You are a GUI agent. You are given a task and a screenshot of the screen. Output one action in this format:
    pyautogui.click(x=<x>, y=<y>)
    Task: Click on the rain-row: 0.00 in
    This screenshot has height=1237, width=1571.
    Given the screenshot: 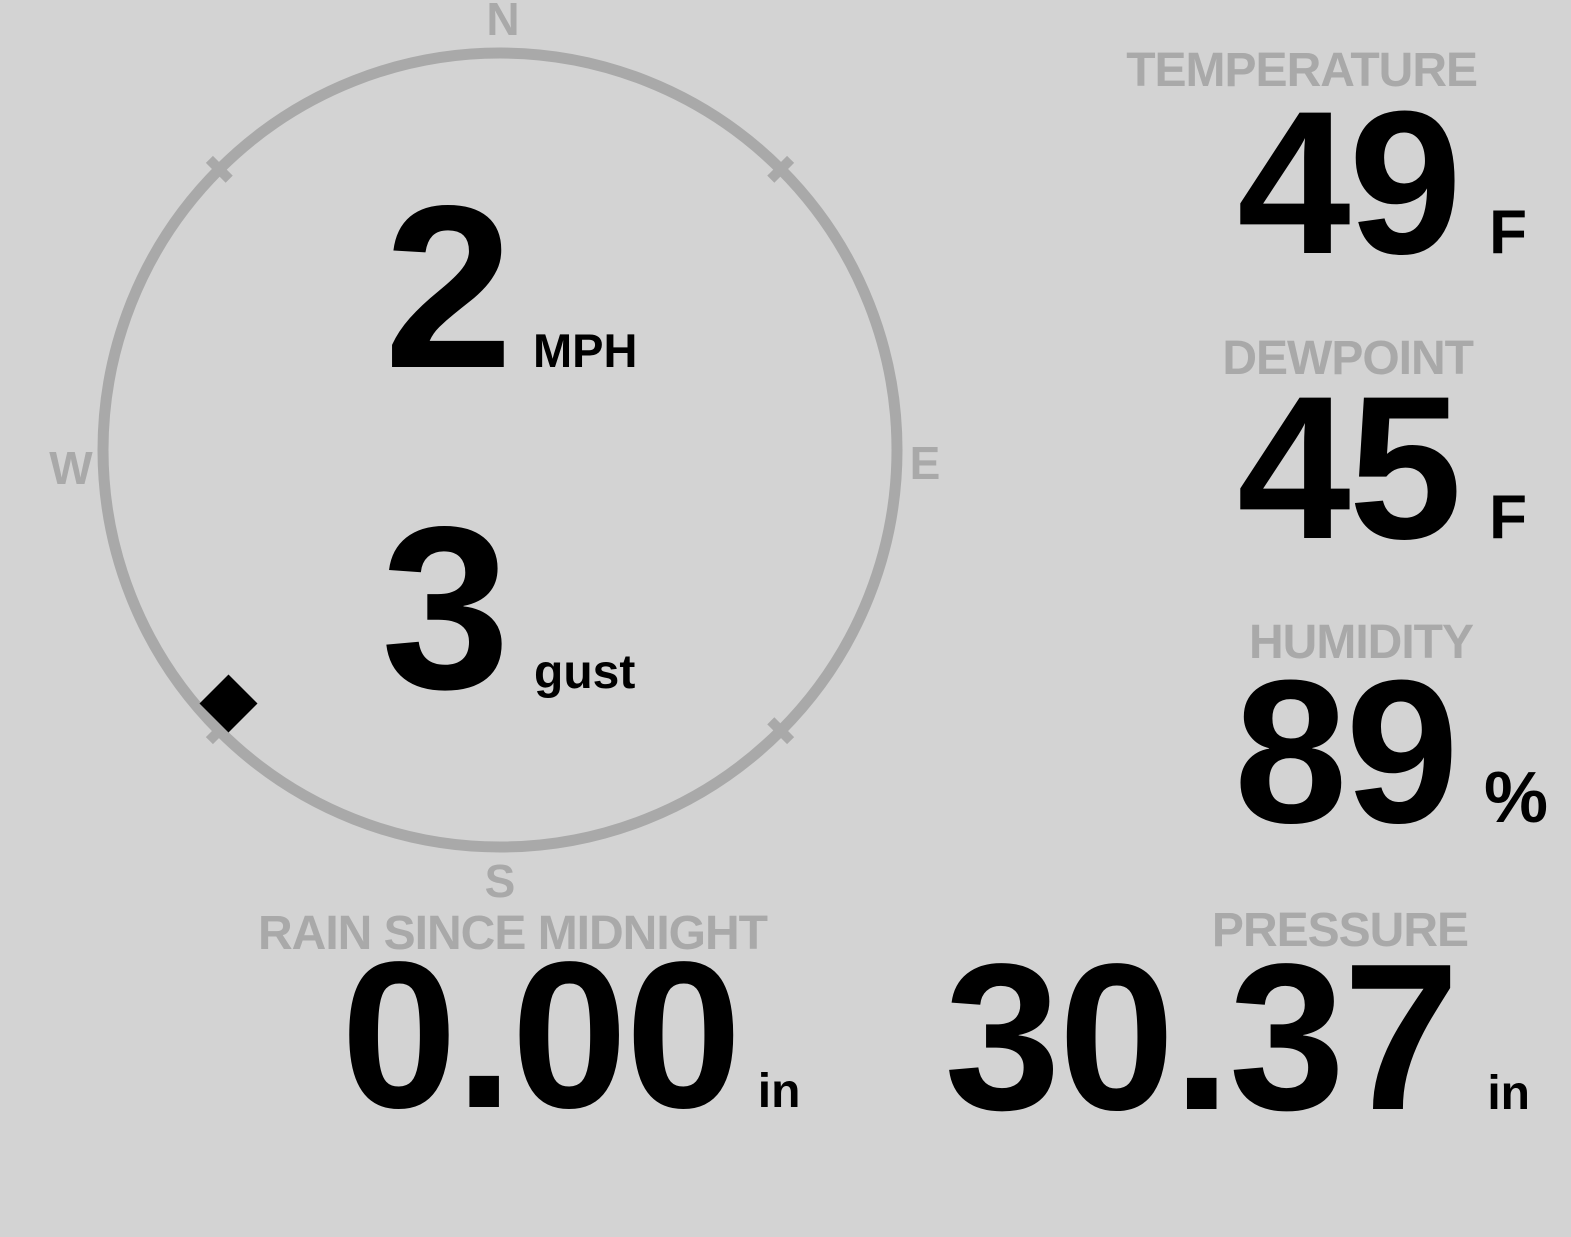 What is the action you would take?
    pyautogui.click(x=570, y=1035)
    